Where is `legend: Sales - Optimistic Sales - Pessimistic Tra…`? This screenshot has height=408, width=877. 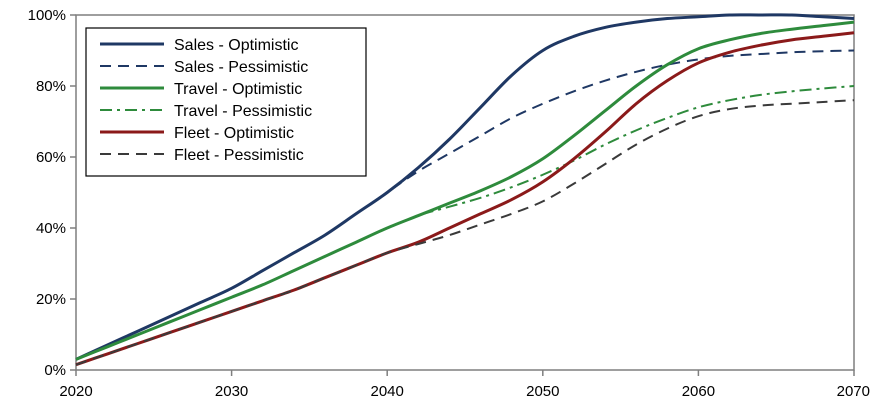 legend: Sales - Optimistic Sales - Pessimistic Tra… is located at coordinates (226, 102).